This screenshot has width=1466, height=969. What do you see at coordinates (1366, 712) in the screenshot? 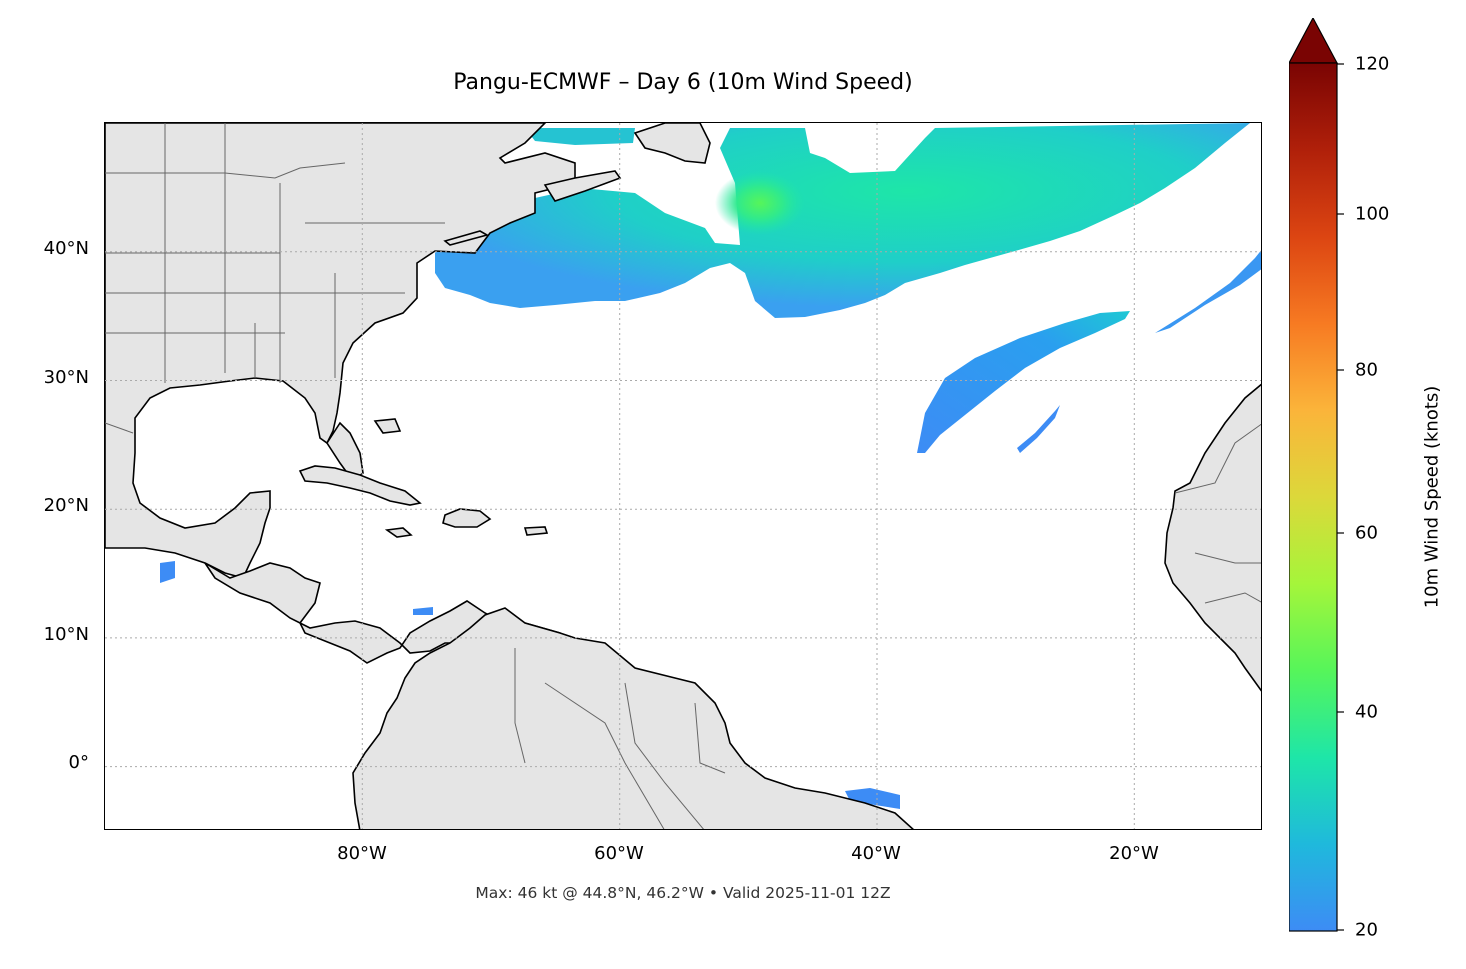
I see `colorbar-tick-40: 40` at bounding box center [1366, 712].